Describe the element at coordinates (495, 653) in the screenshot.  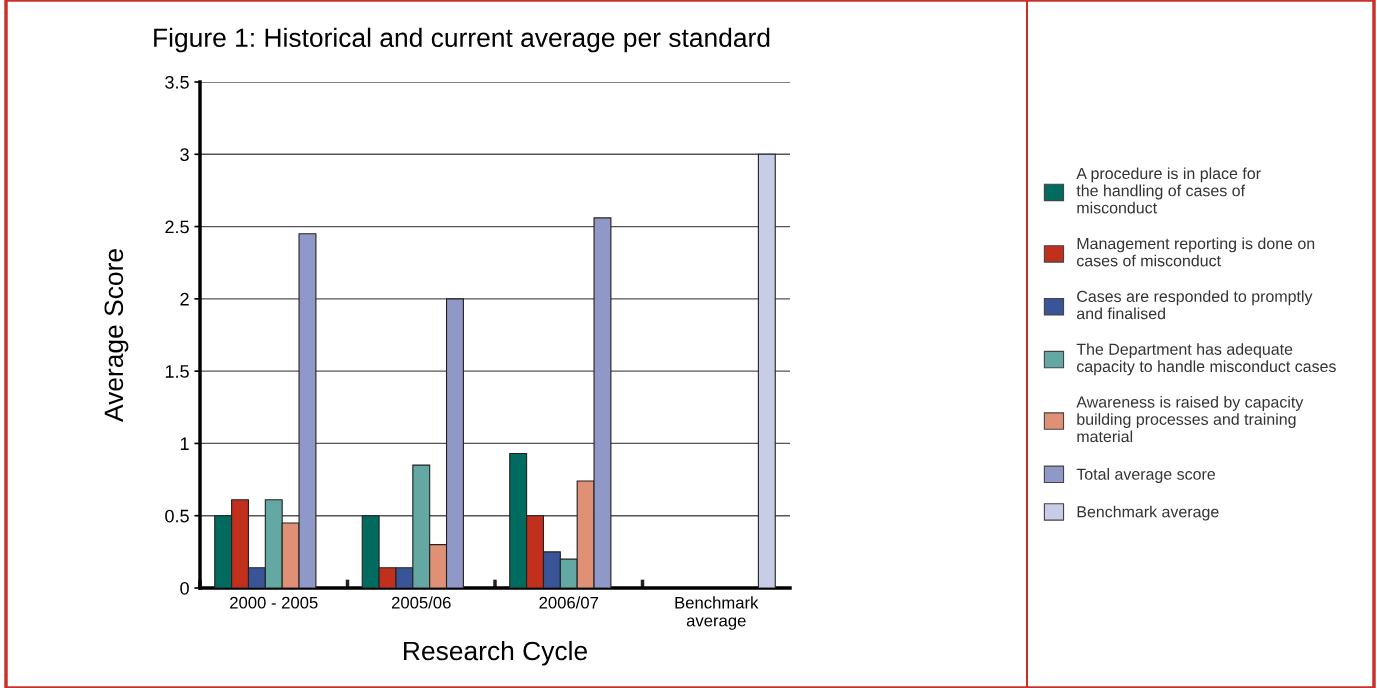
I see `x-axis-title: Research Cycle` at that location.